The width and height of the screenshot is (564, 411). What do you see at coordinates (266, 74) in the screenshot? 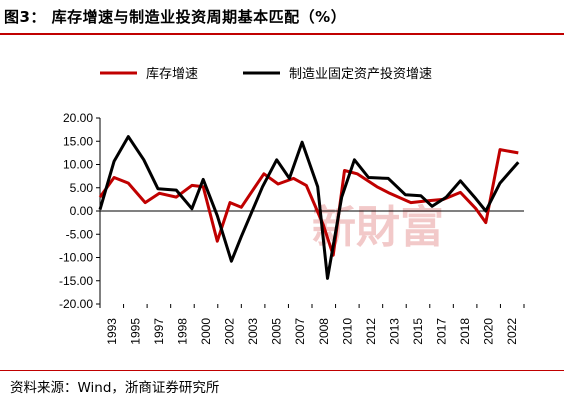
I see `chart-legend: 库存增速 制造业固定资产投资增速` at bounding box center [266, 74].